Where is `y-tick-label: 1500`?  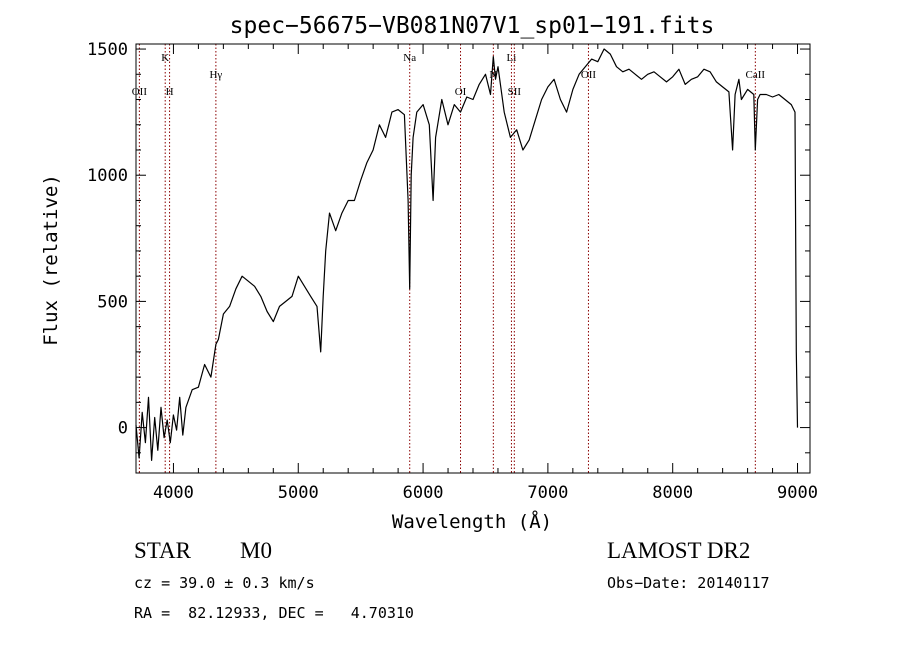
y-tick-label: 1500 is located at coordinates (107, 50).